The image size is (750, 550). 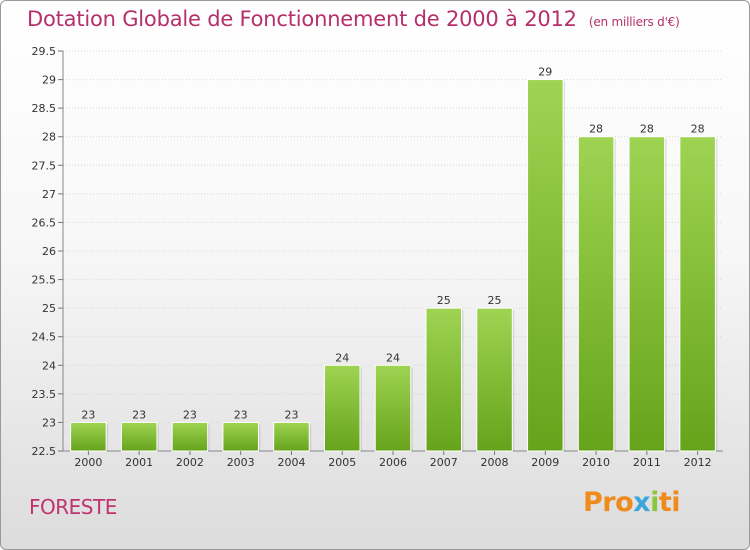 I want to click on y-tick-label: 26, so click(x=49, y=251).